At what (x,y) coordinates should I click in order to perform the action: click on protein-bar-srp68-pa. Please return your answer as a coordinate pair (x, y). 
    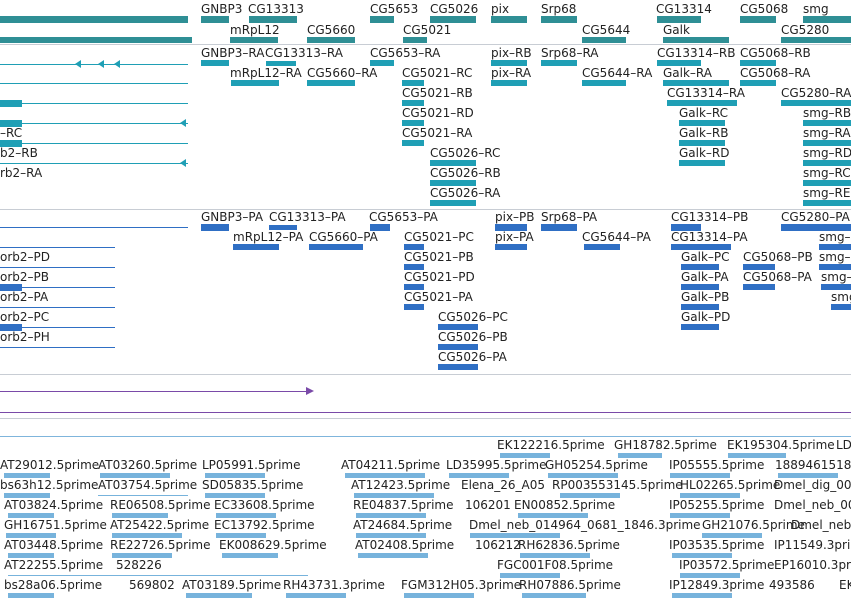
    Looking at the image, I should click on (559, 227).